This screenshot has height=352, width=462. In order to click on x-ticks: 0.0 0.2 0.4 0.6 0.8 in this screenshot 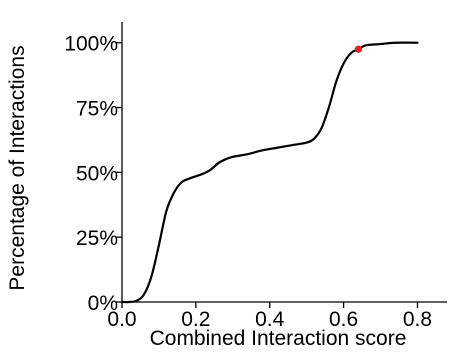, I will do `click(269, 316)`.